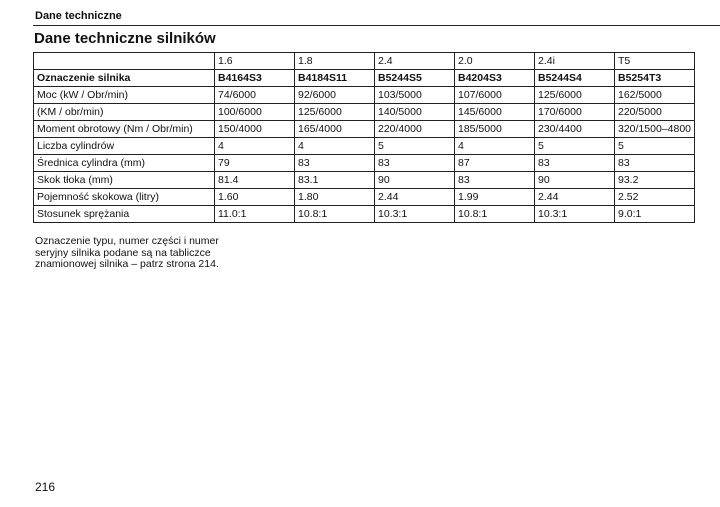 The height and width of the screenshot is (507, 720). I want to click on table-cell: T5, so click(654, 61).